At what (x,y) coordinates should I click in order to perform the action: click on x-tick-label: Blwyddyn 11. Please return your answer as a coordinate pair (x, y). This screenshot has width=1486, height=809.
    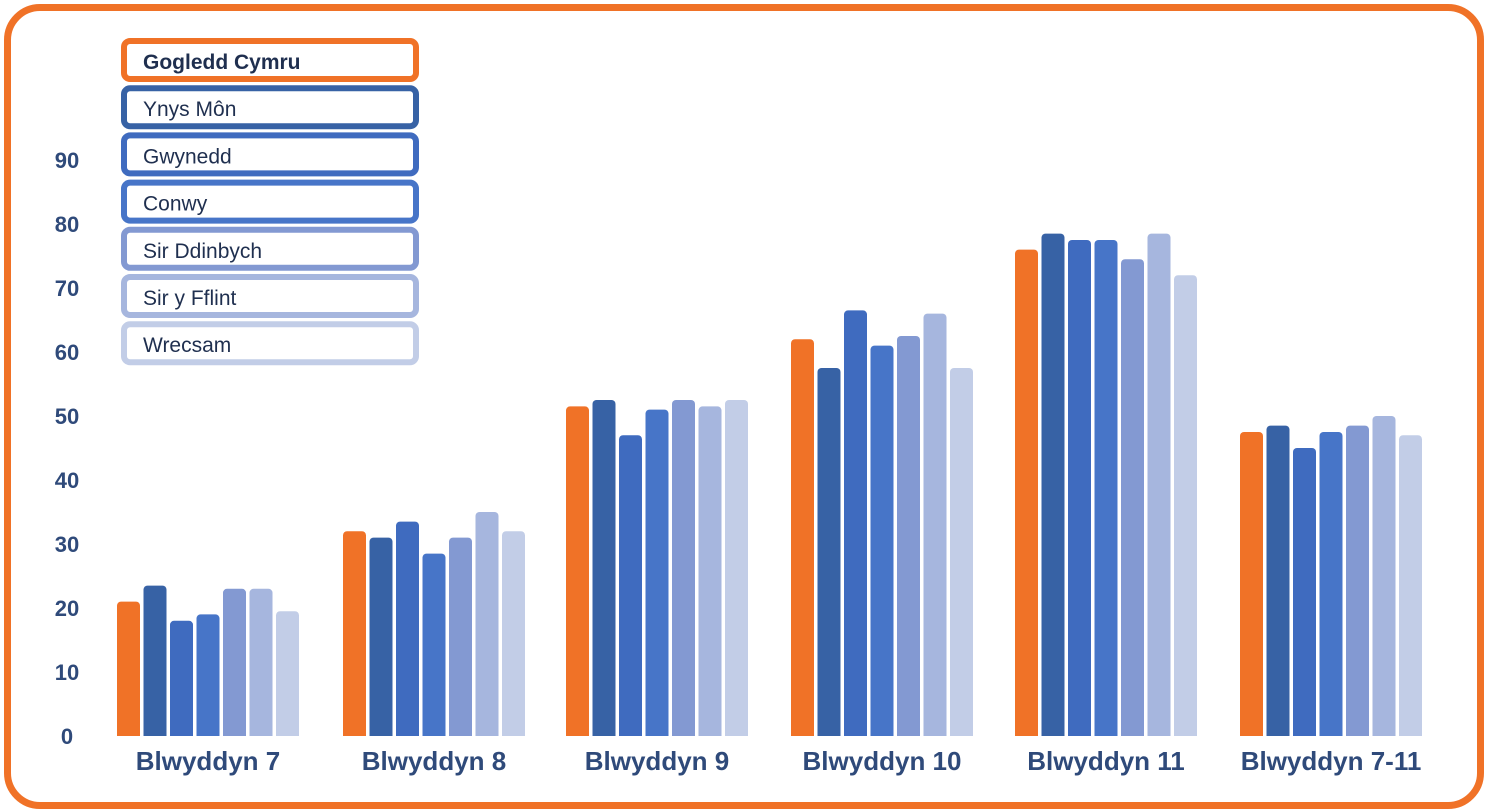
    Looking at the image, I should click on (1106, 761).